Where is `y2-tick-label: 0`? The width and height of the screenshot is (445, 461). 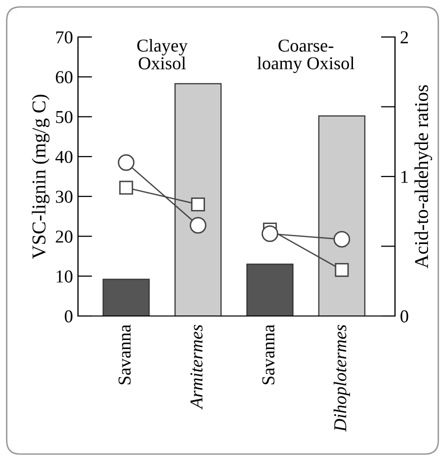 y2-tick-label: 0 is located at coordinates (404, 316).